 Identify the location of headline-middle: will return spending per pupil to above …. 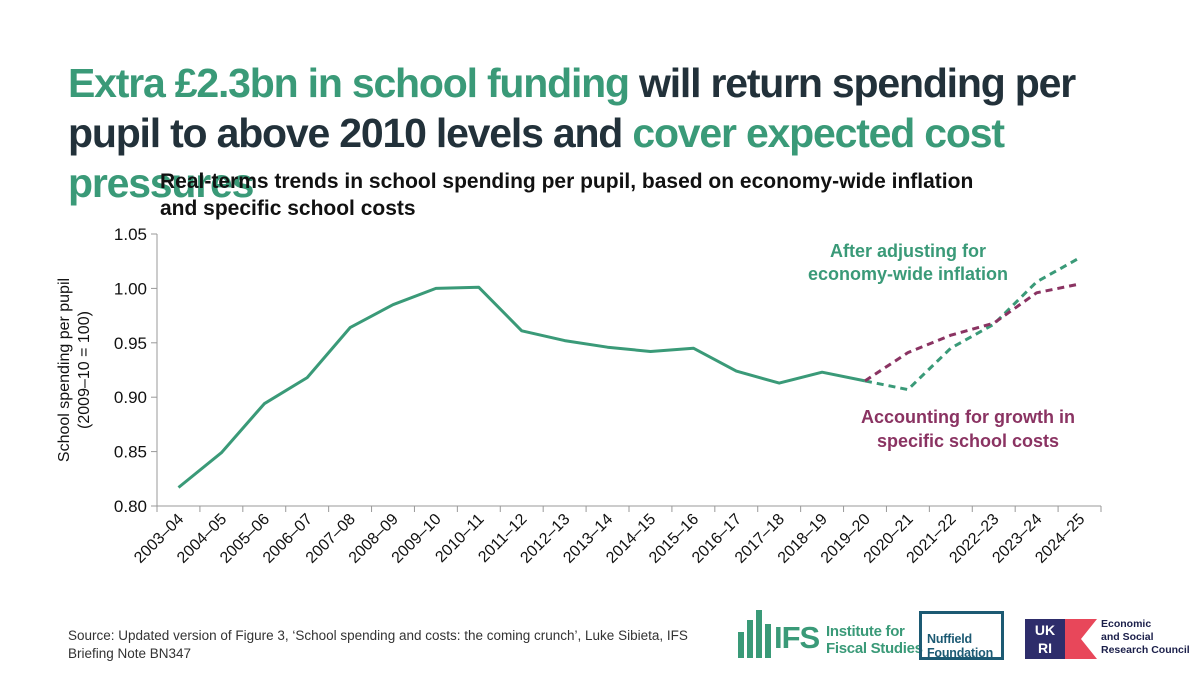
(572, 108).